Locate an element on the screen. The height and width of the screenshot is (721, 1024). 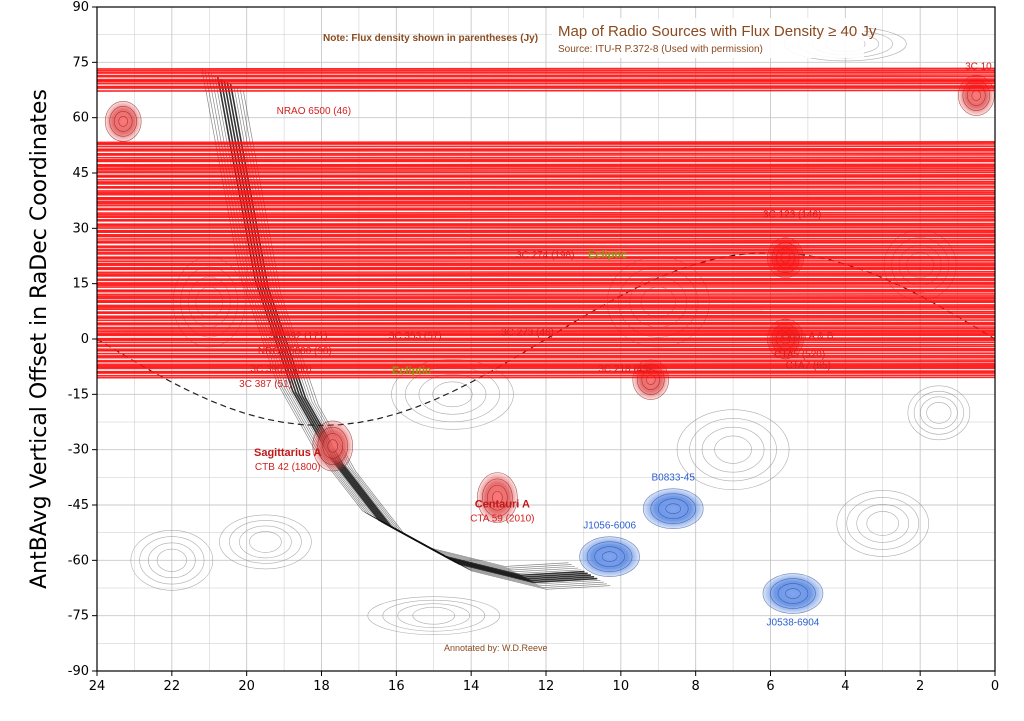
x-tick-label: 16 is located at coordinates (396, 686).